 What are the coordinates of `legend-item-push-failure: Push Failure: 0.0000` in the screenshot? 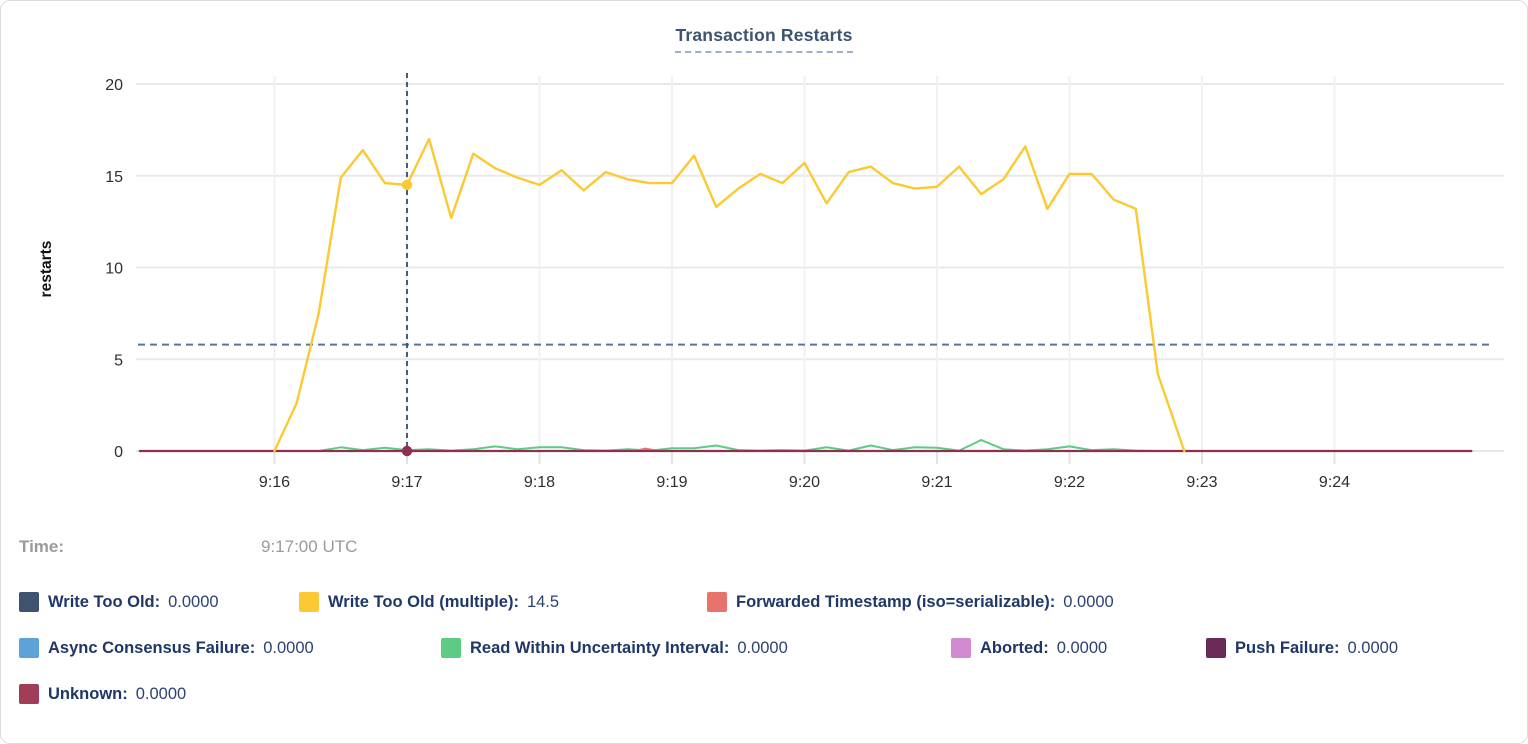 It's located at (1302, 648).